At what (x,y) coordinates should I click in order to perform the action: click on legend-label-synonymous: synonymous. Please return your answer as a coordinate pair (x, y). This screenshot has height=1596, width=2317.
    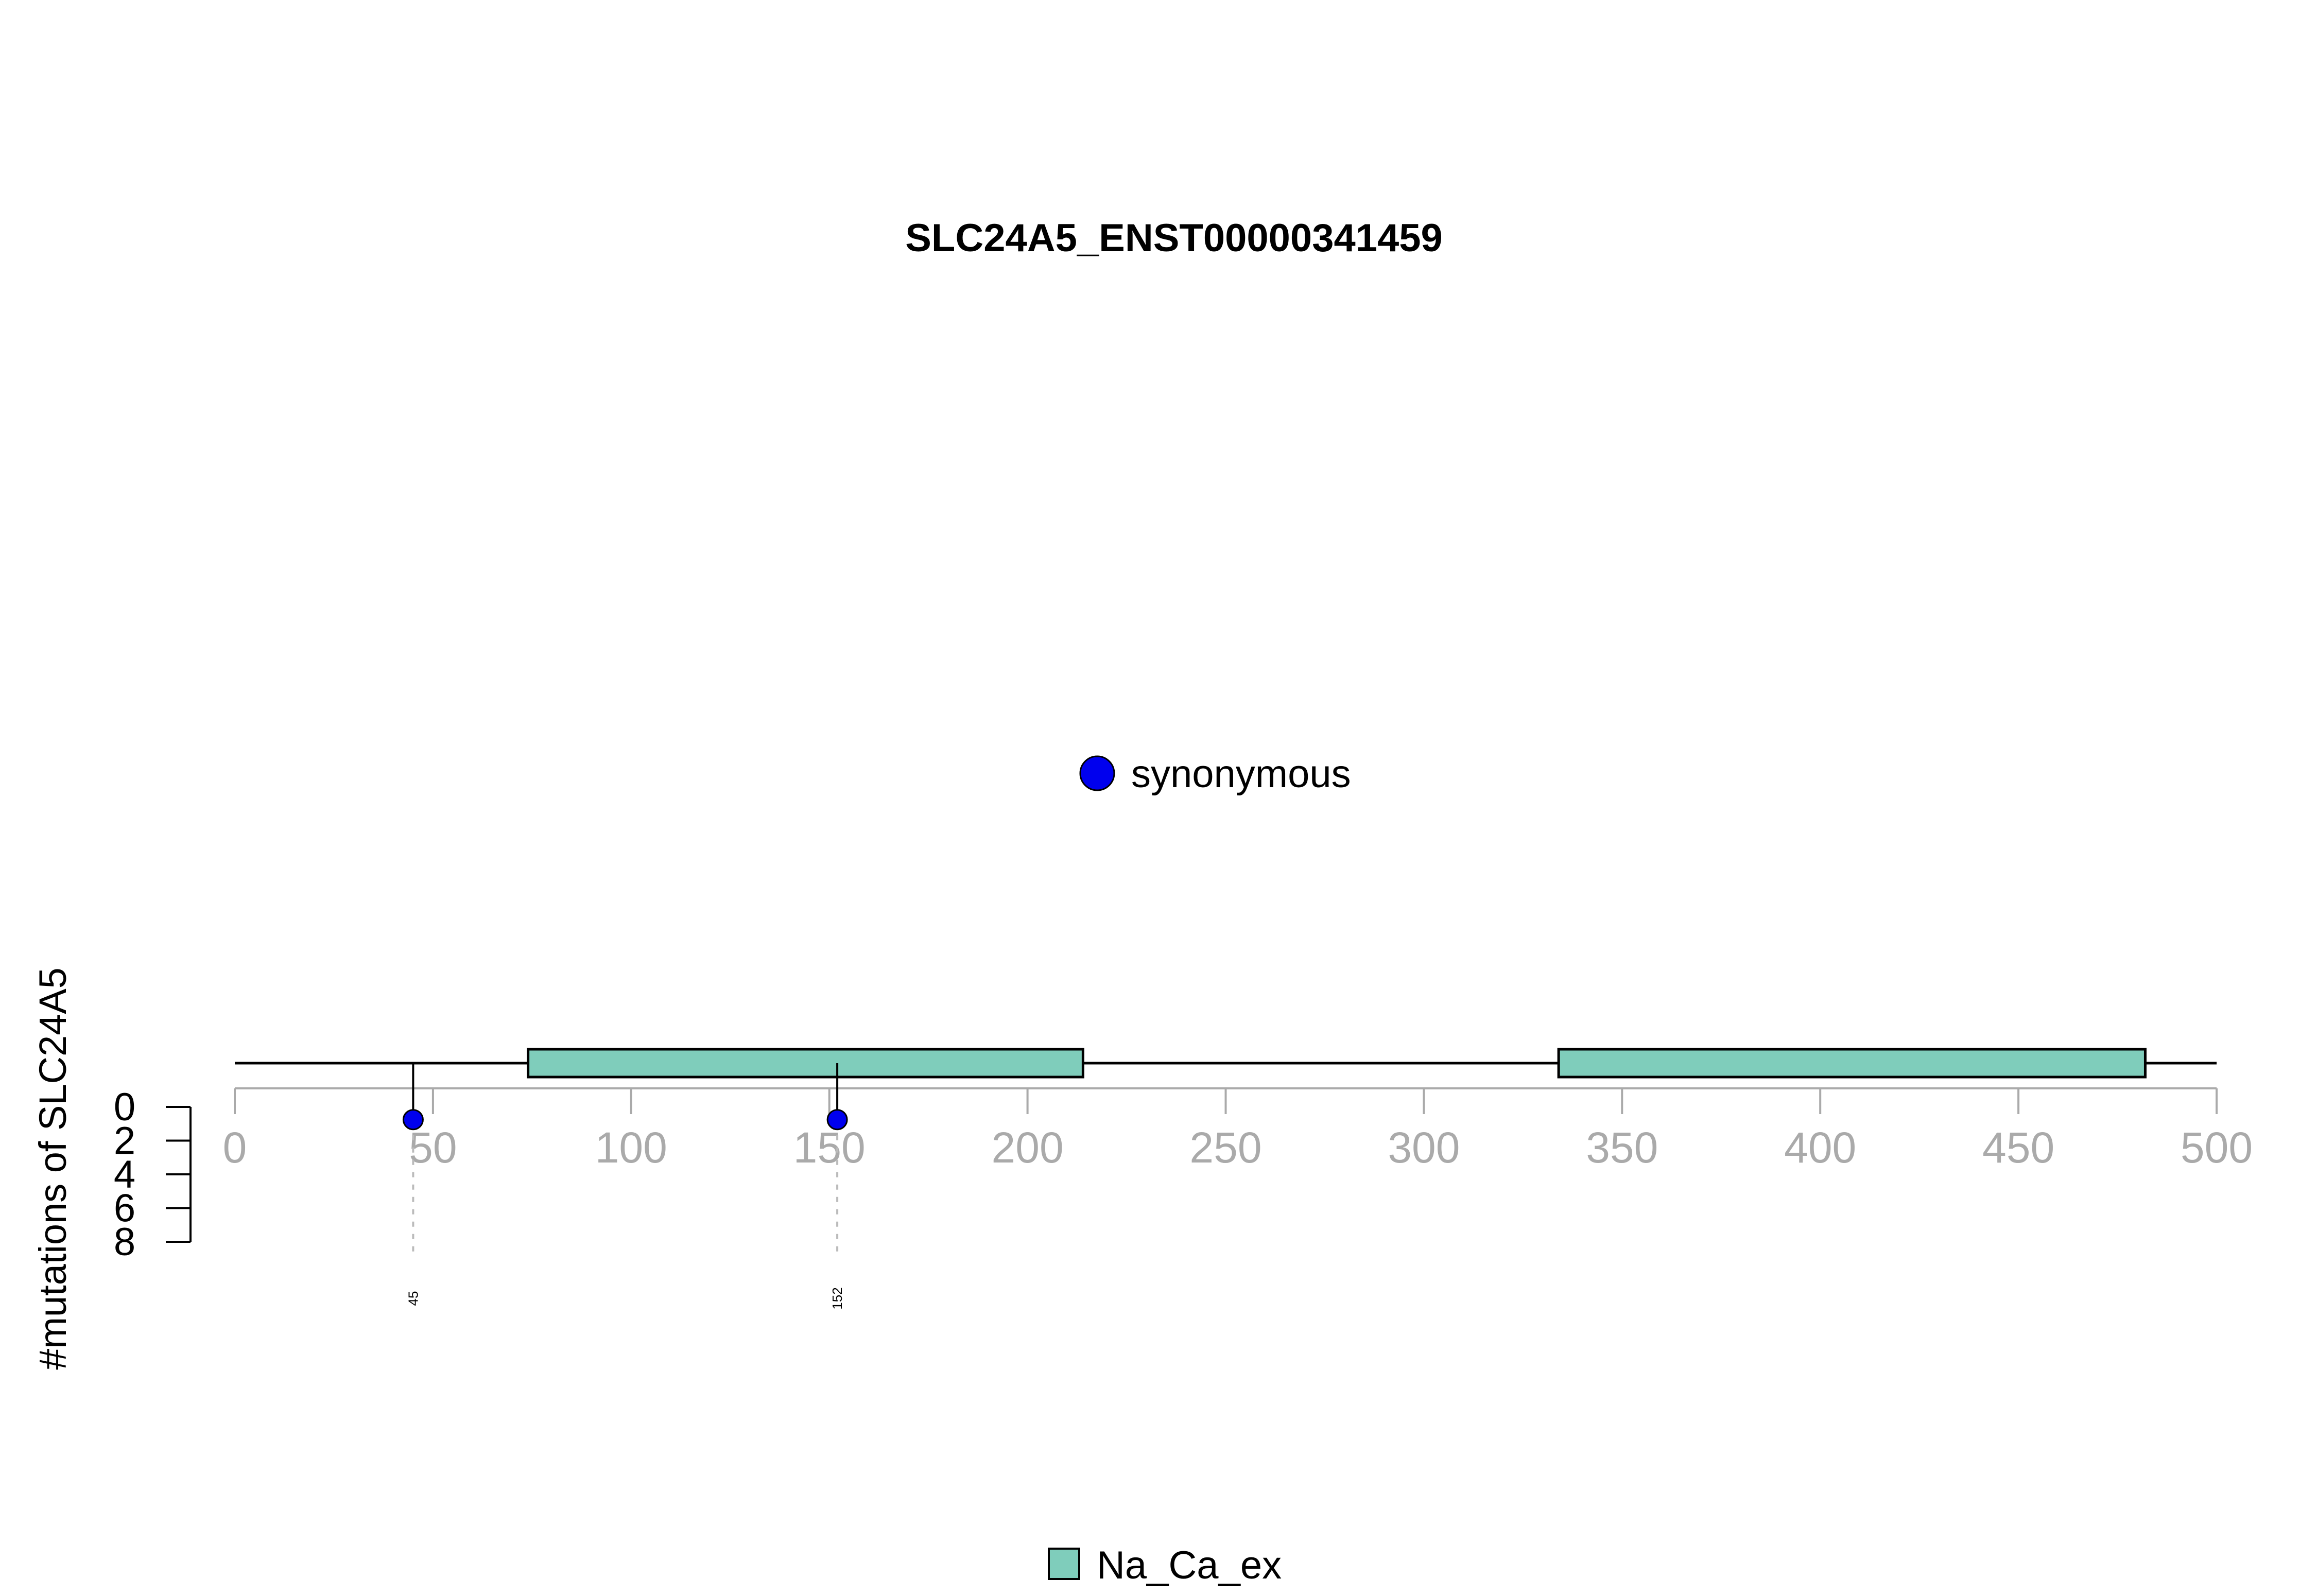
    Looking at the image, I should click on (1241, 774).